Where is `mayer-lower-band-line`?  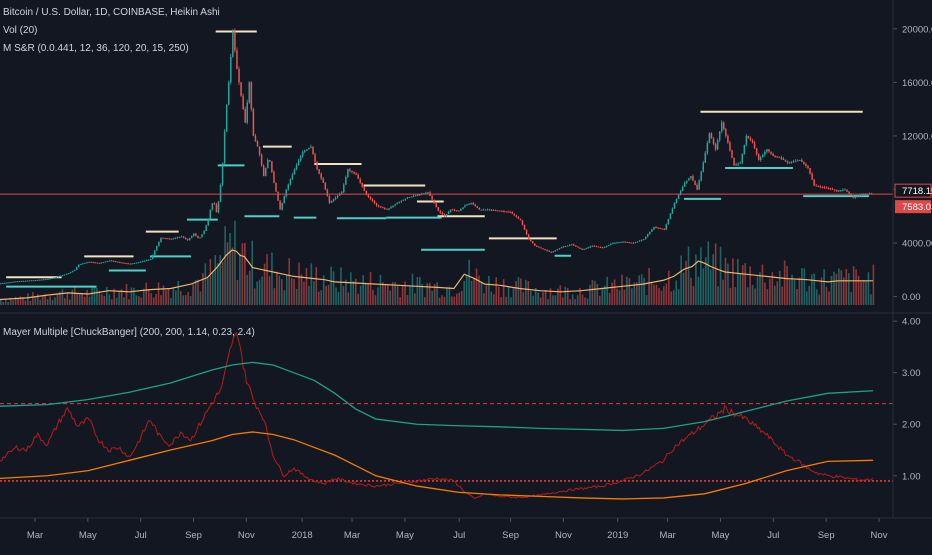 mayer-lower-band-line is located at coordinates (437, 465).